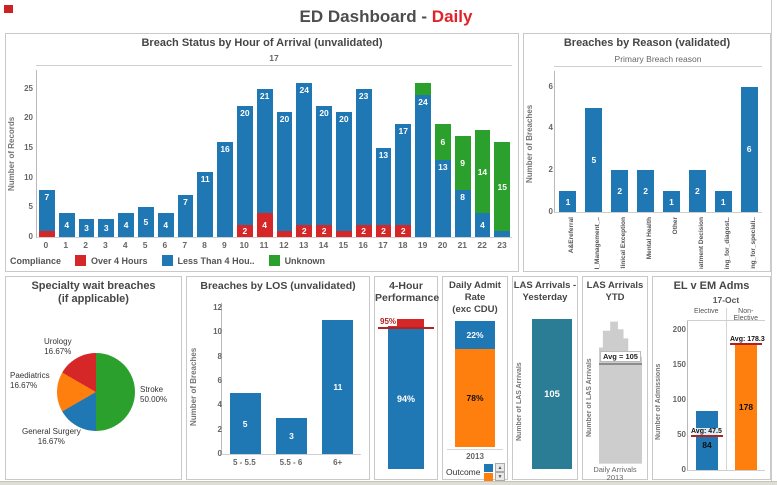 This screenshot has height=485, width=777. I want to click on legend-label-under4: Less Than 4 Hou.., so click(216, 260).